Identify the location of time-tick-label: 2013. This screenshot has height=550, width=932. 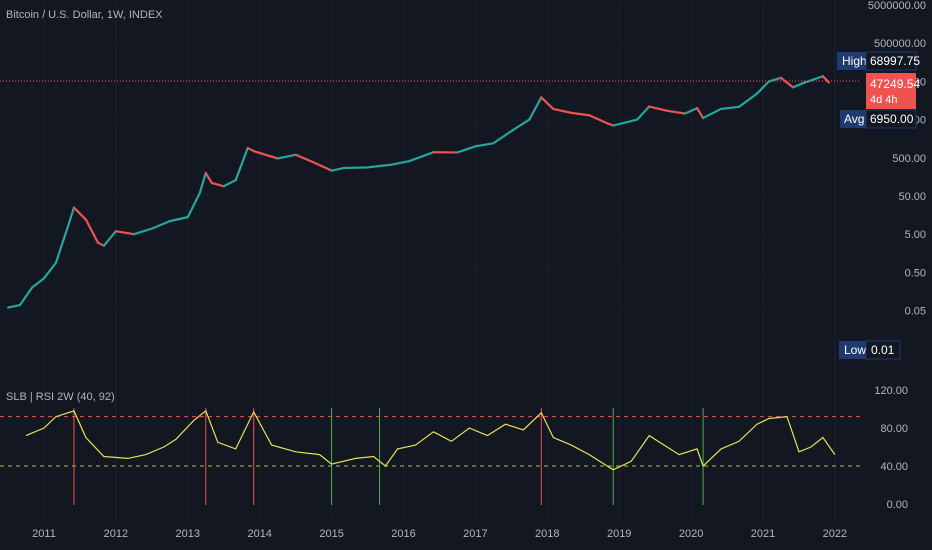
(188, 534).